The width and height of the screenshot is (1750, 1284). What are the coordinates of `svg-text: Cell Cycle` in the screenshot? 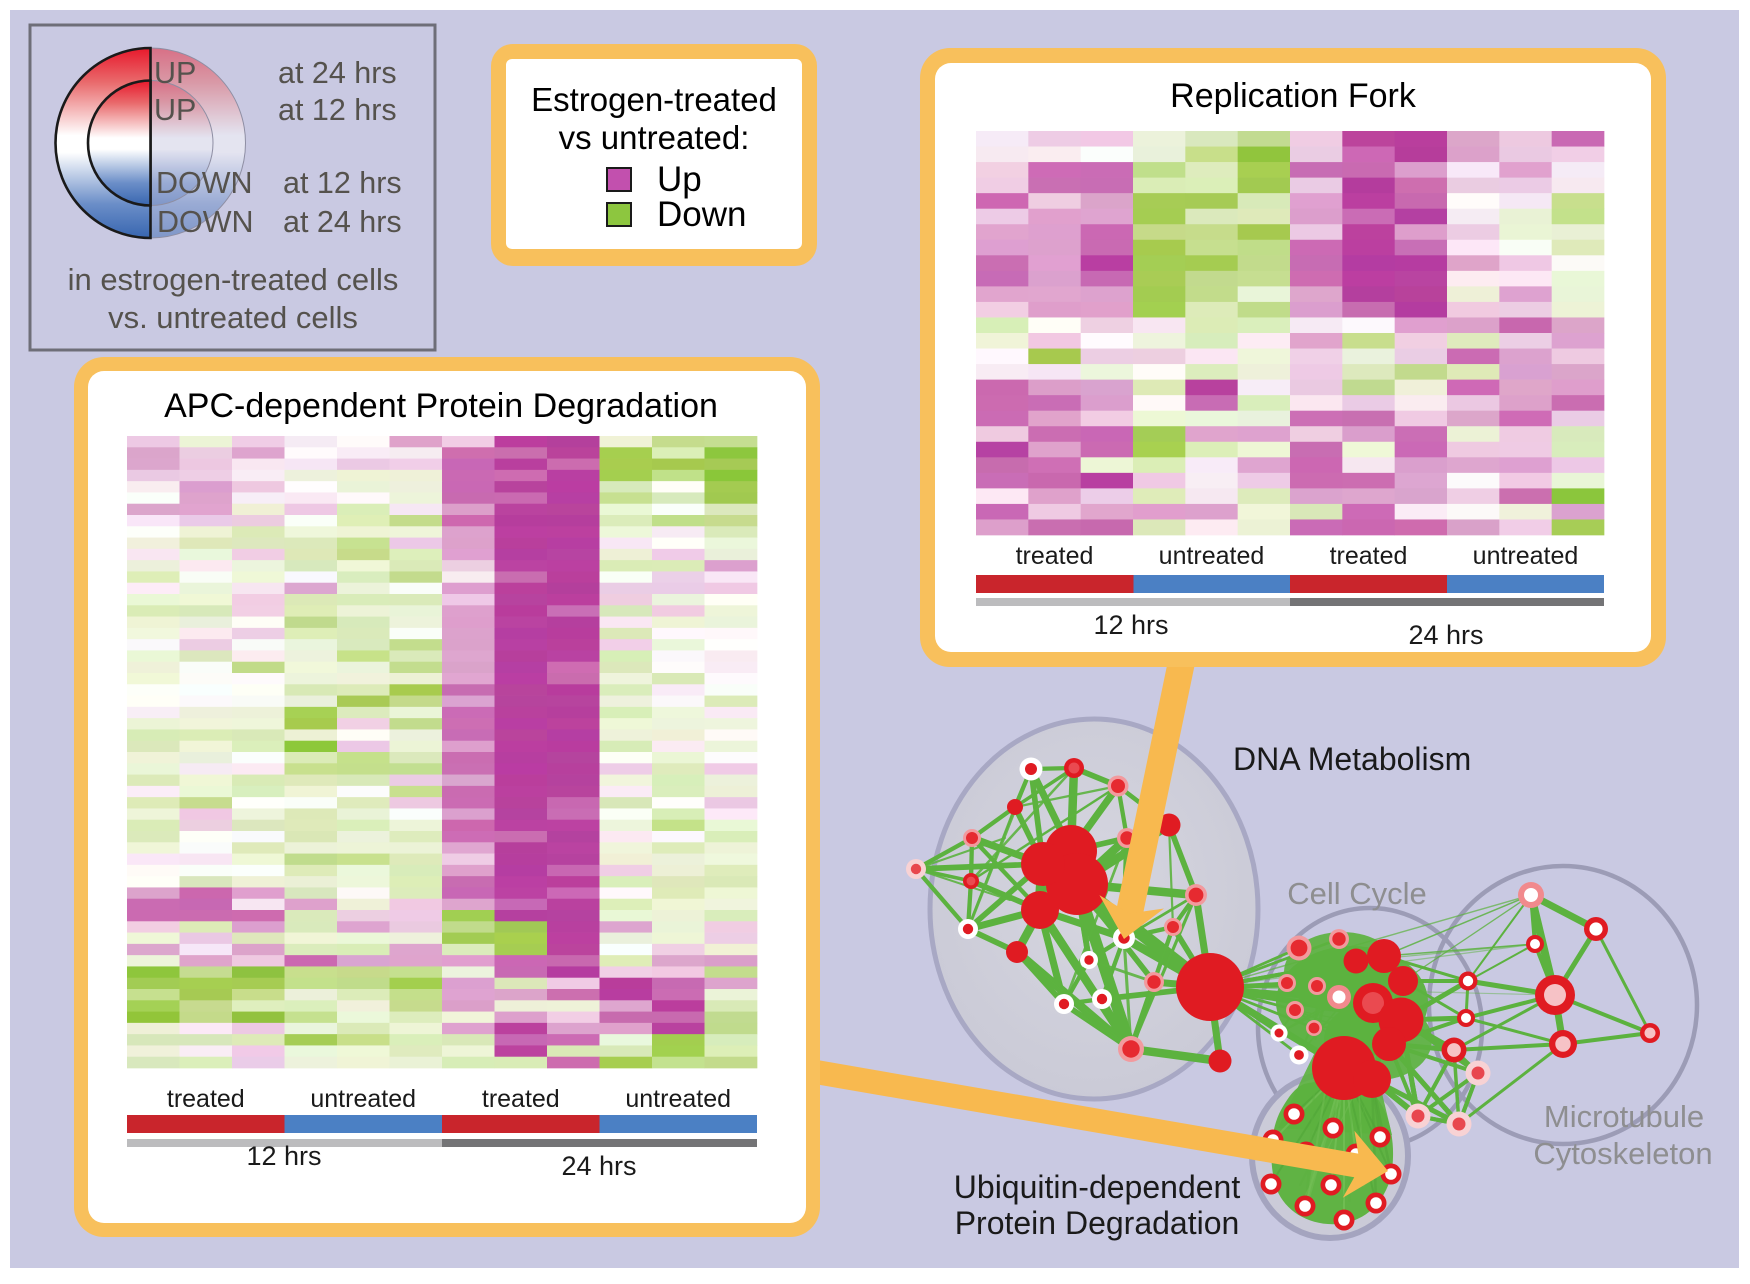 It's located at (1357, 893).